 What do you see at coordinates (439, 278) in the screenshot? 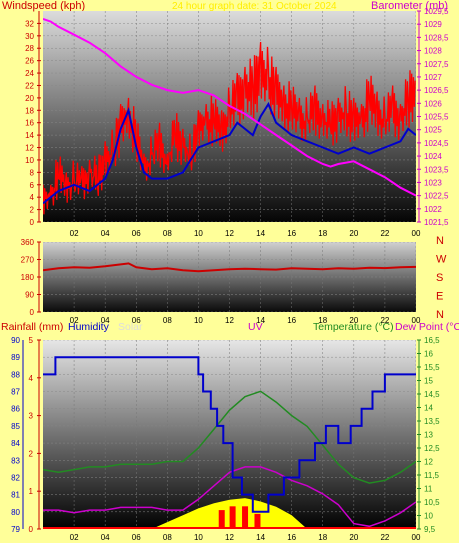
I see `compass-label: S` at bounding box center [439, 278].